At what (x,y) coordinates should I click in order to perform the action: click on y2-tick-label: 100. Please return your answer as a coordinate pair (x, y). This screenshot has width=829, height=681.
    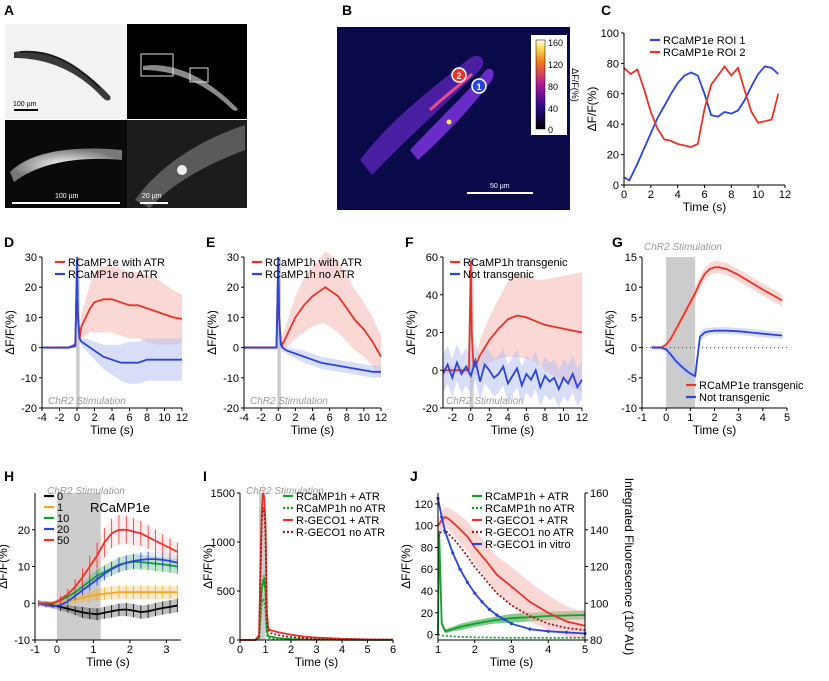
    Looking at the image, I should click on (599, 604).